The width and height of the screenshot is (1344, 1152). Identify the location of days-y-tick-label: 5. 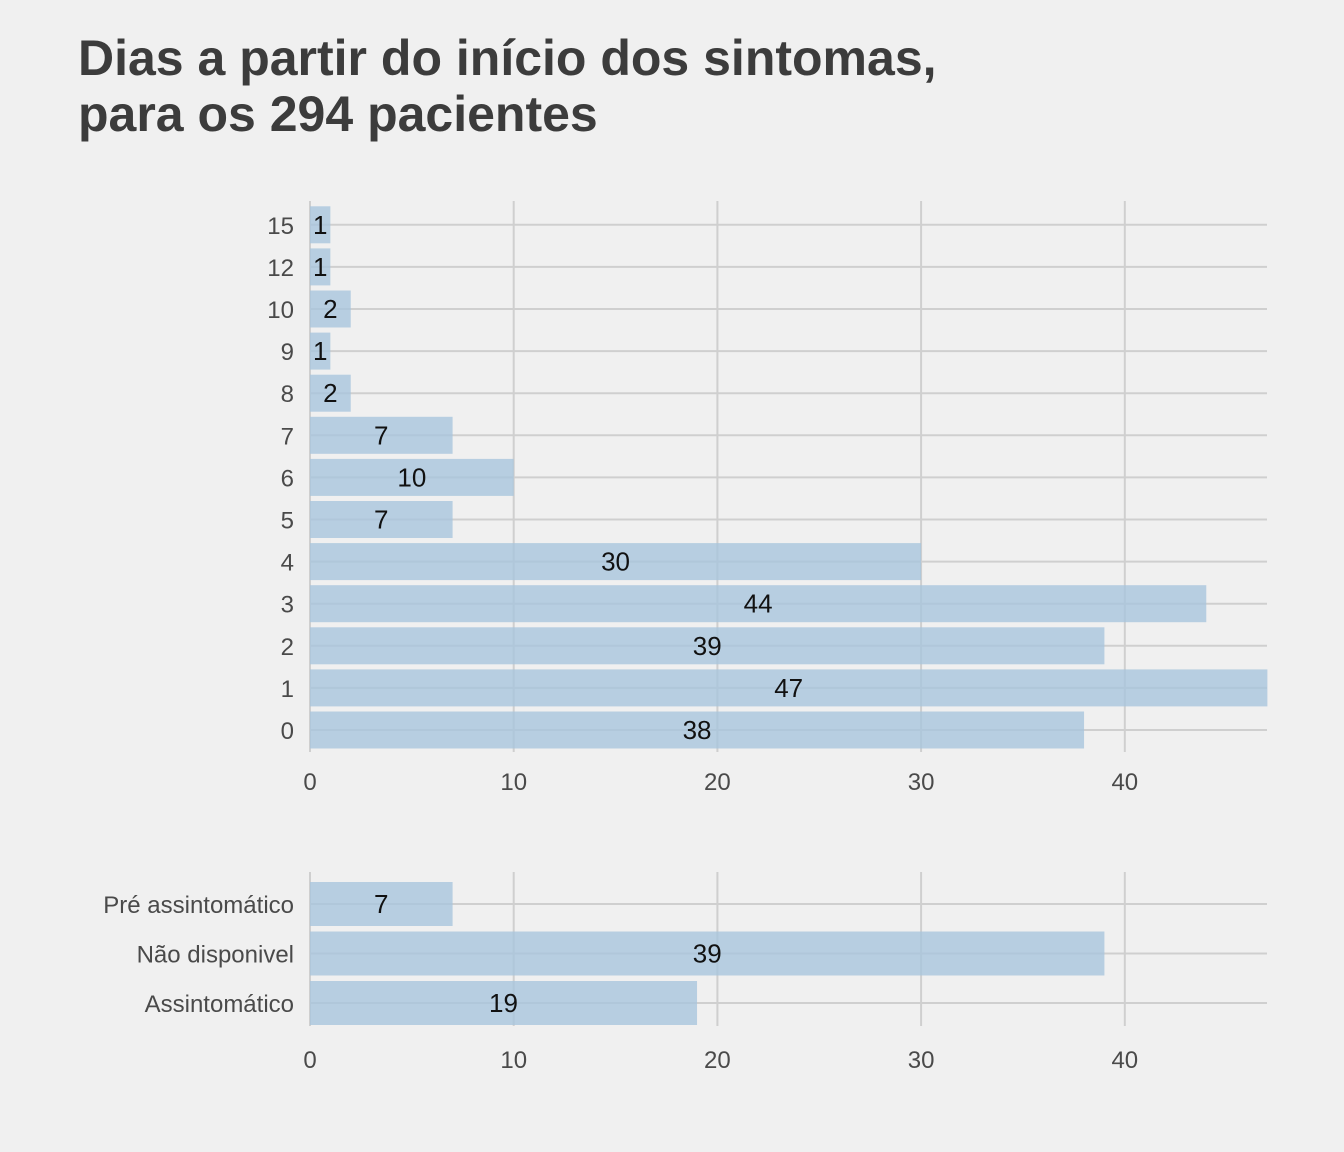
(287, 521).